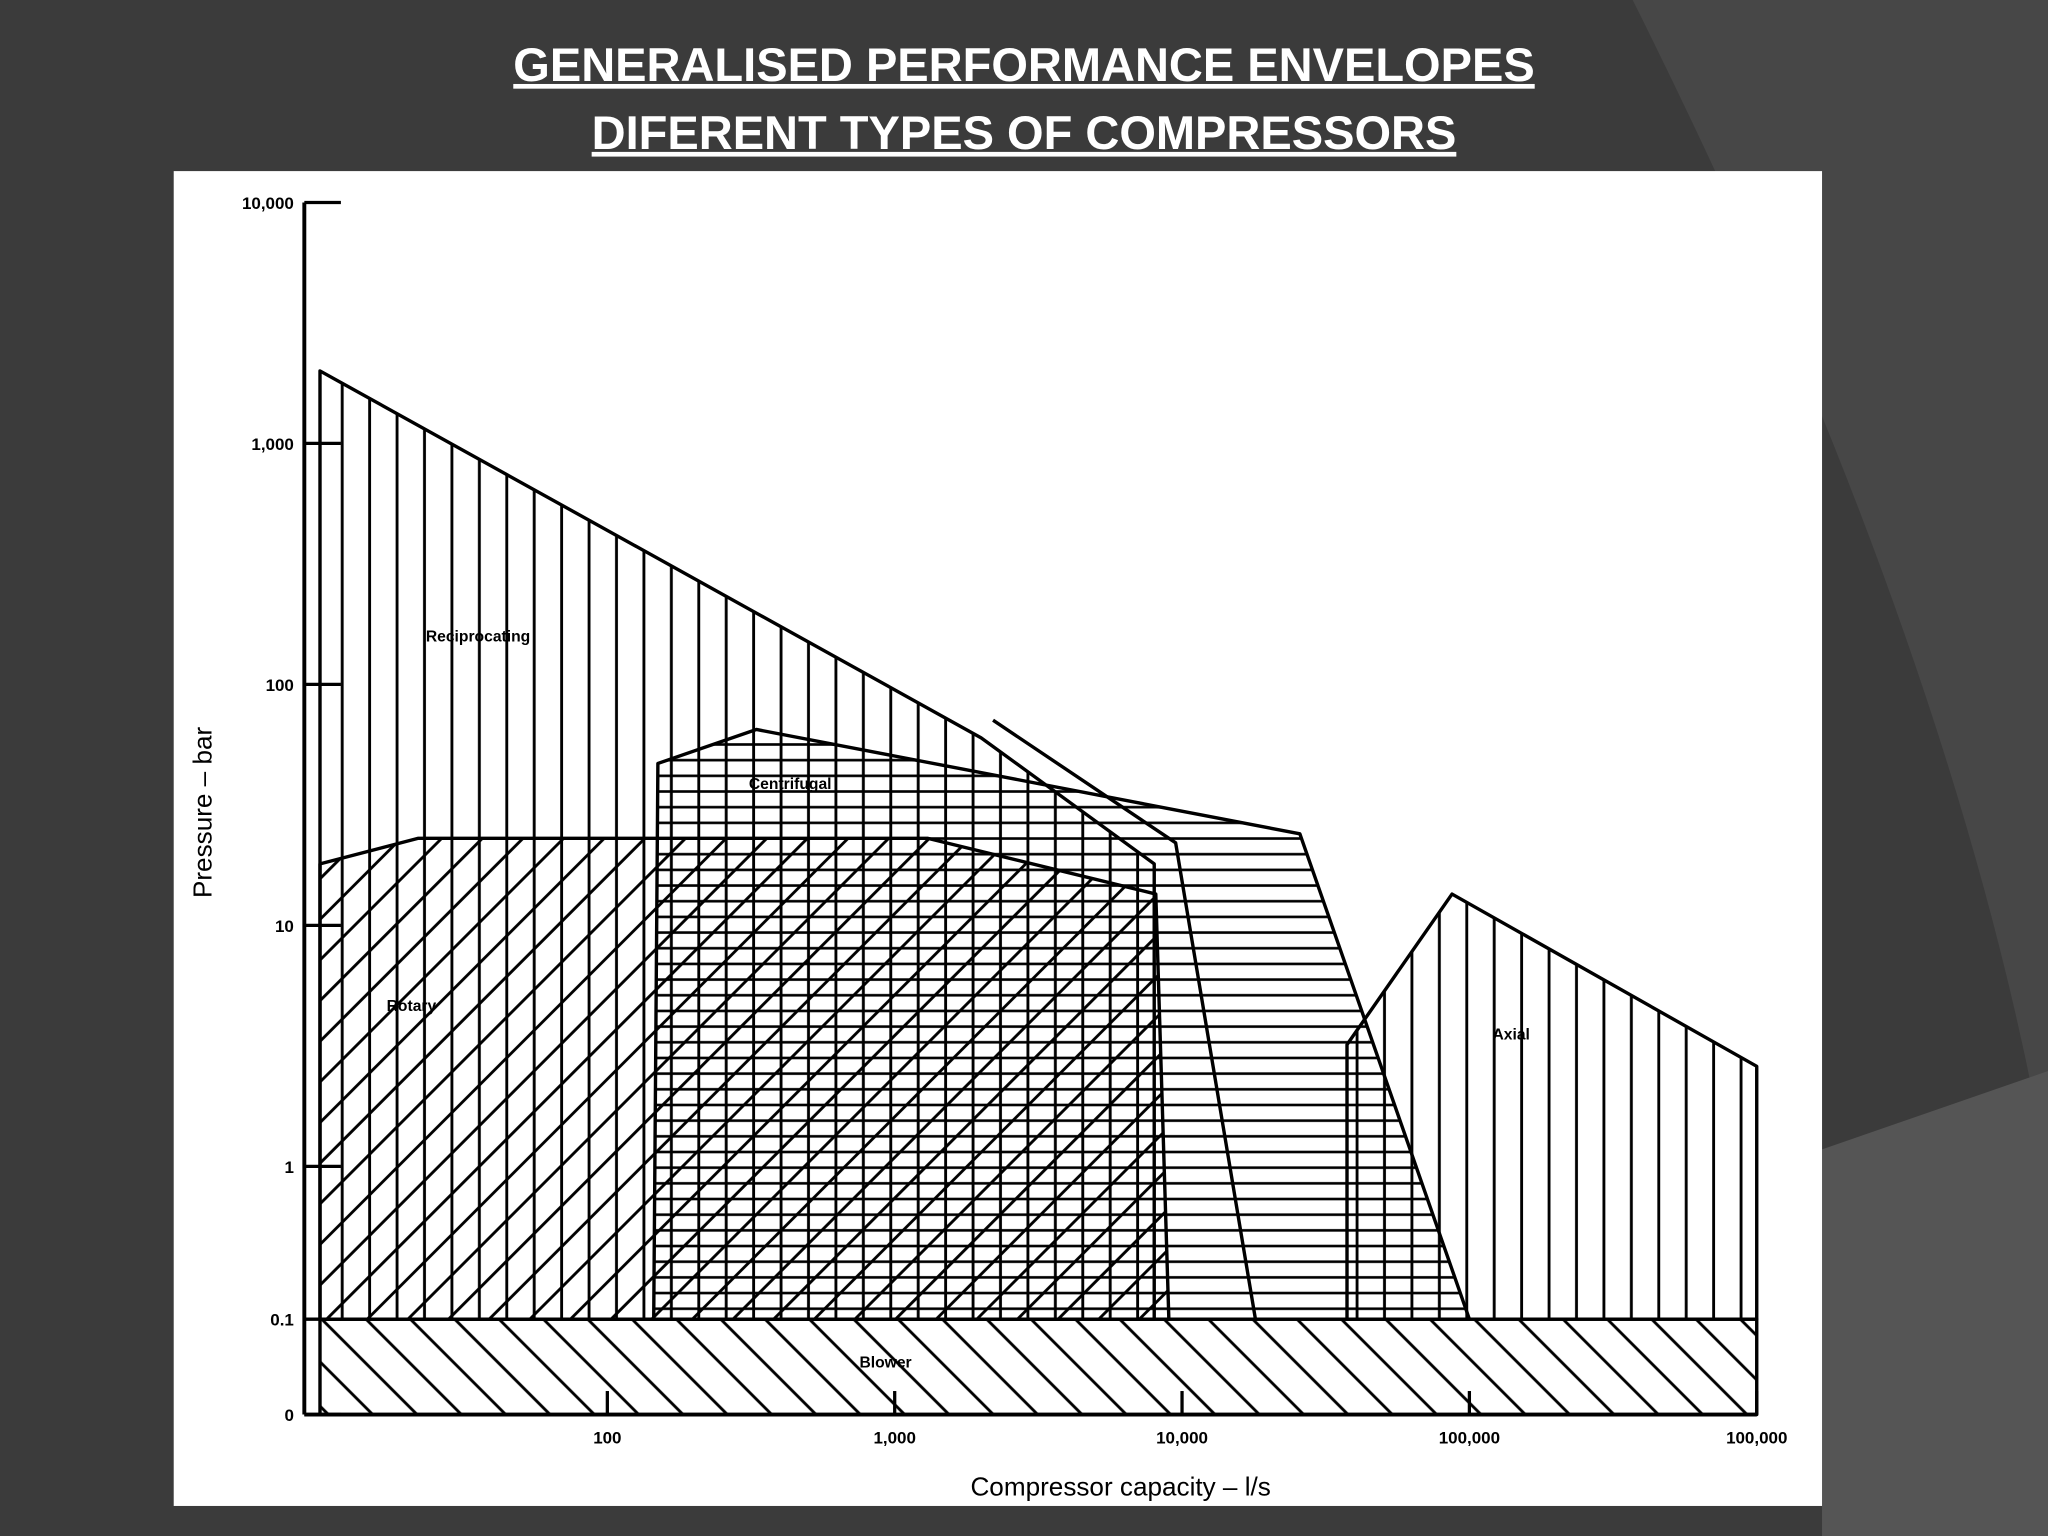 This screenshot has height=1536, width=2048. I want to click on subtitle: DIFERENT TYPES OF COMPRESSORS, so click(1024, 132).